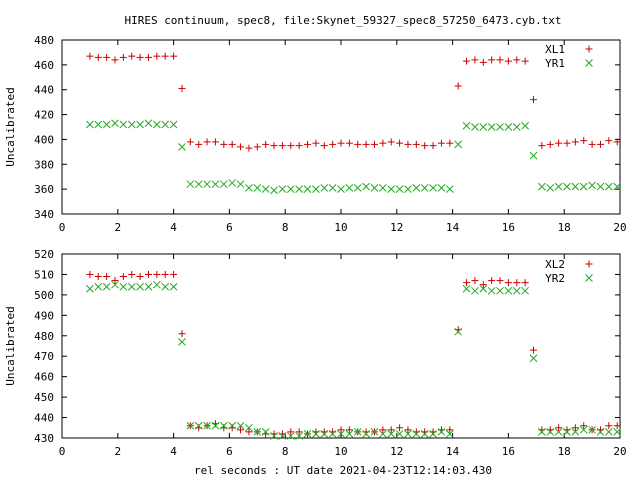 Image resolution: width=640 pixels, height=480 pixels. What do you see at coordinates (564, 227) in the screenshot?
I see `x-tick-label: 18` at bounding box center [564, 227].